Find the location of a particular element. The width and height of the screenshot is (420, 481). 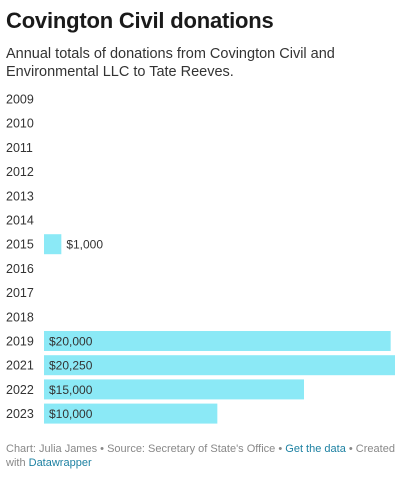

category-label: 2016 is located at coordinates (20, 269).